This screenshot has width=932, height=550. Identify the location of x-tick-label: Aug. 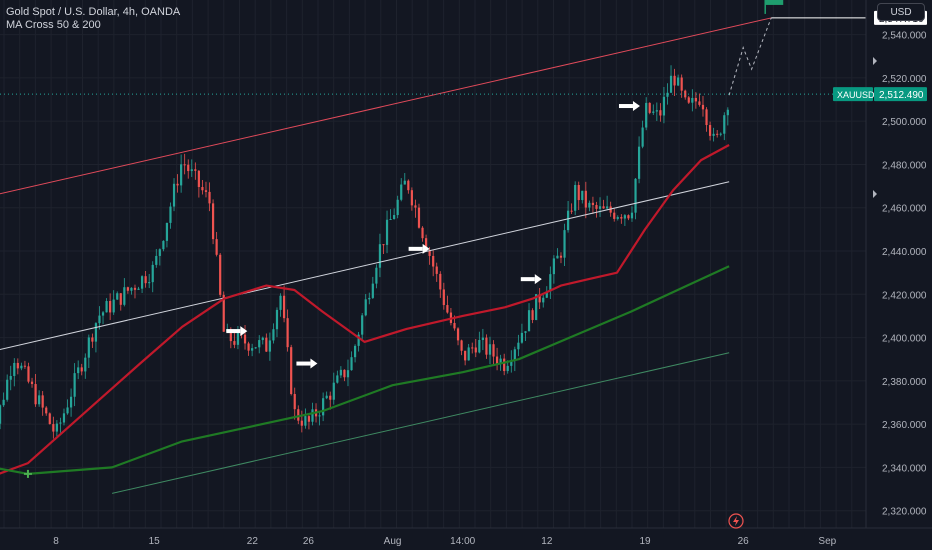
(393, 541).